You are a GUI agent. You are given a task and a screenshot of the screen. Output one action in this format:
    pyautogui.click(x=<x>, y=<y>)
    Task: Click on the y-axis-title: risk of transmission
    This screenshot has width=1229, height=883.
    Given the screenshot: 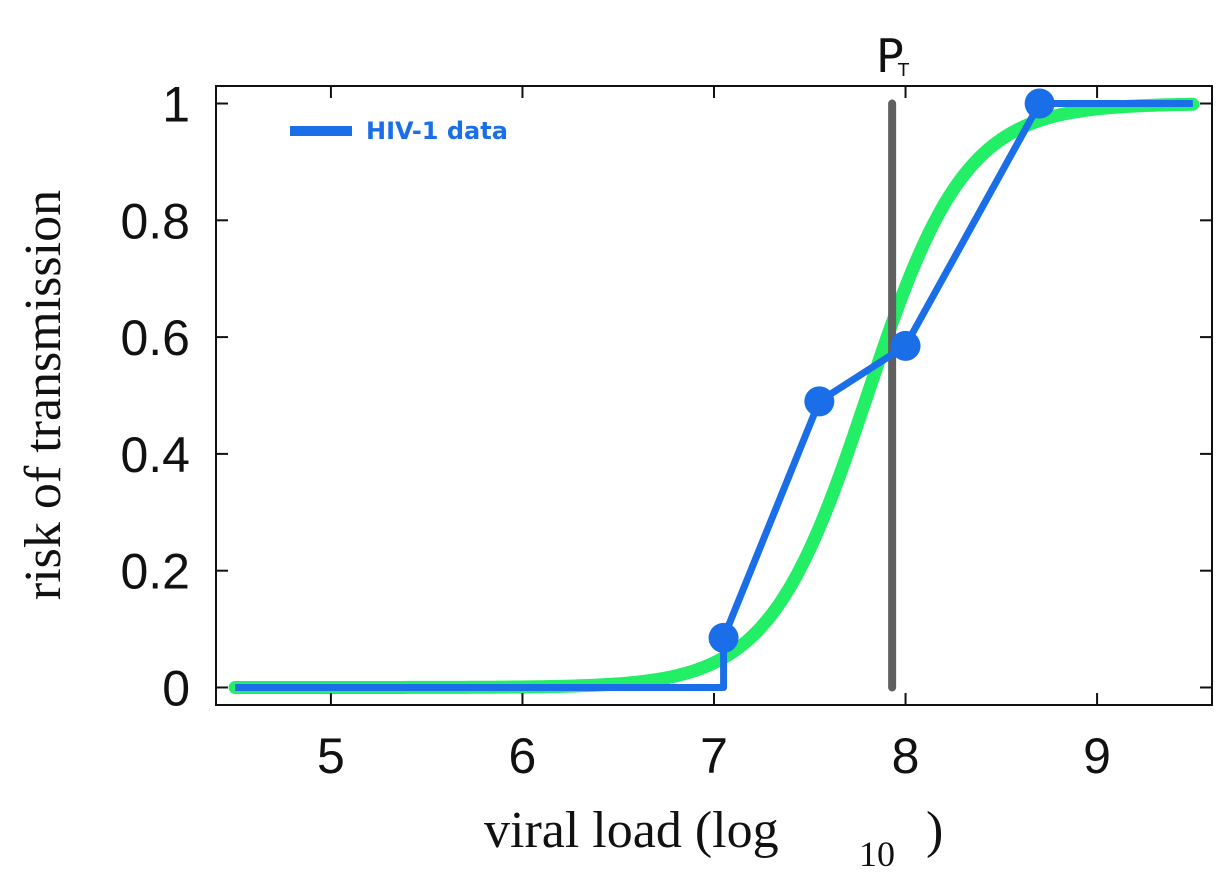 What is the action you would take?
    pyautogui.click(x=43, y=395)
    